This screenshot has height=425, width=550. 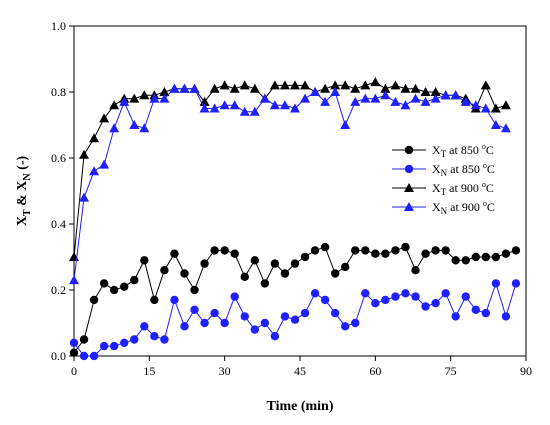 What do you see at coordinates (225, 371) in the screenshot?
I see `x-tick-label: 30` at bounding box center [225, 371].